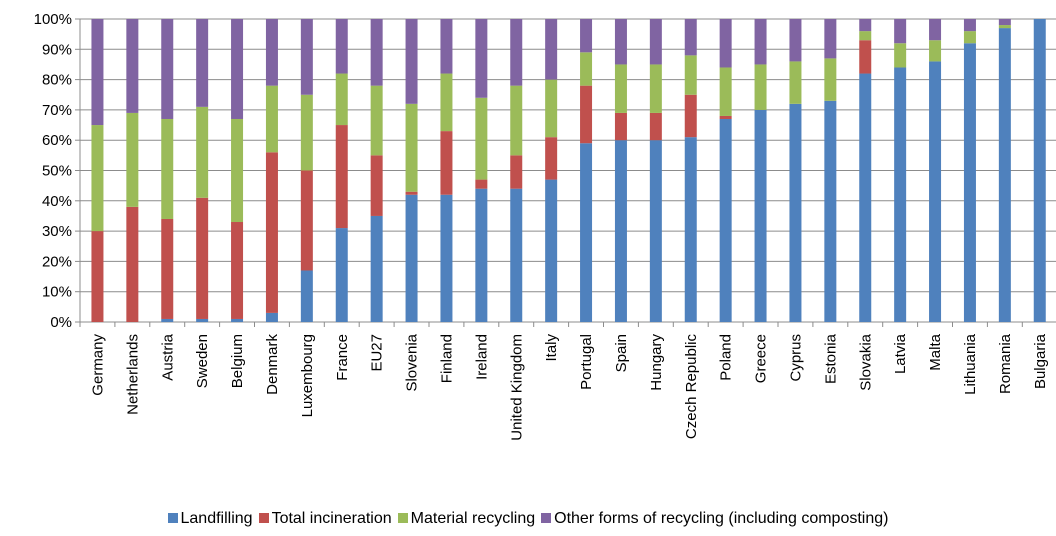 This screenshot has height=536, width=1056. I want to click on x-tick-label: Germany, so click(97, 365).